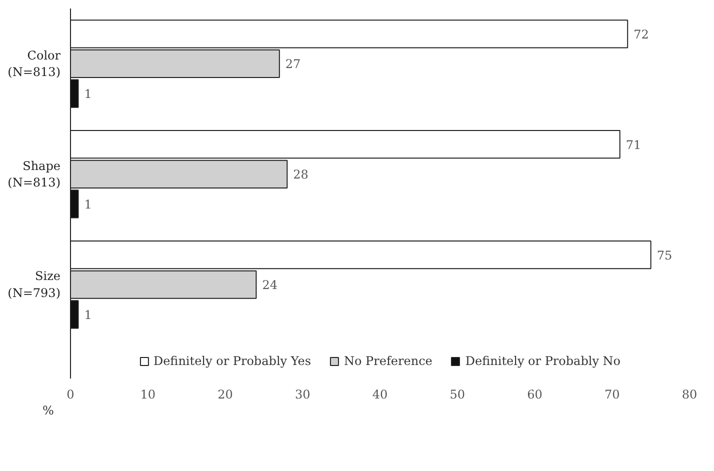 The image size is (714, 471). I want to click on legend-label: No Preference, so click(388, 361).